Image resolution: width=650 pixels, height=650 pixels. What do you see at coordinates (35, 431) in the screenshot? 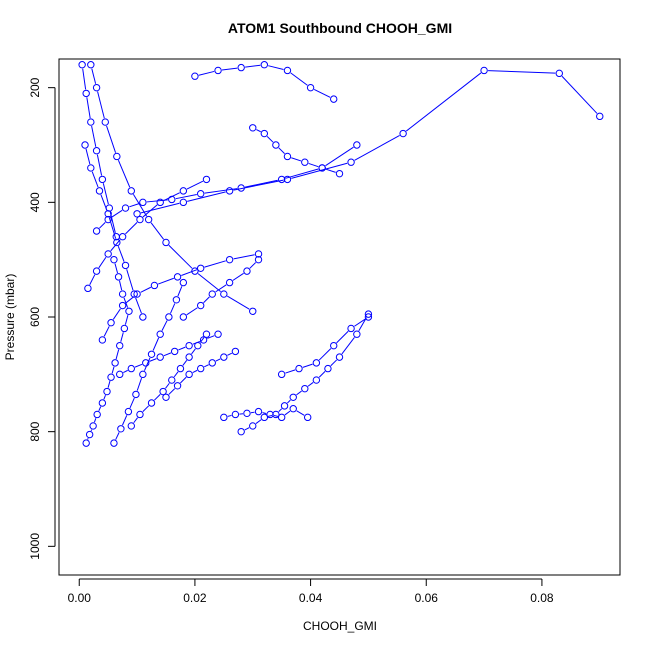
I see `y-tick-label: 800` at bounding box center [35, 431].